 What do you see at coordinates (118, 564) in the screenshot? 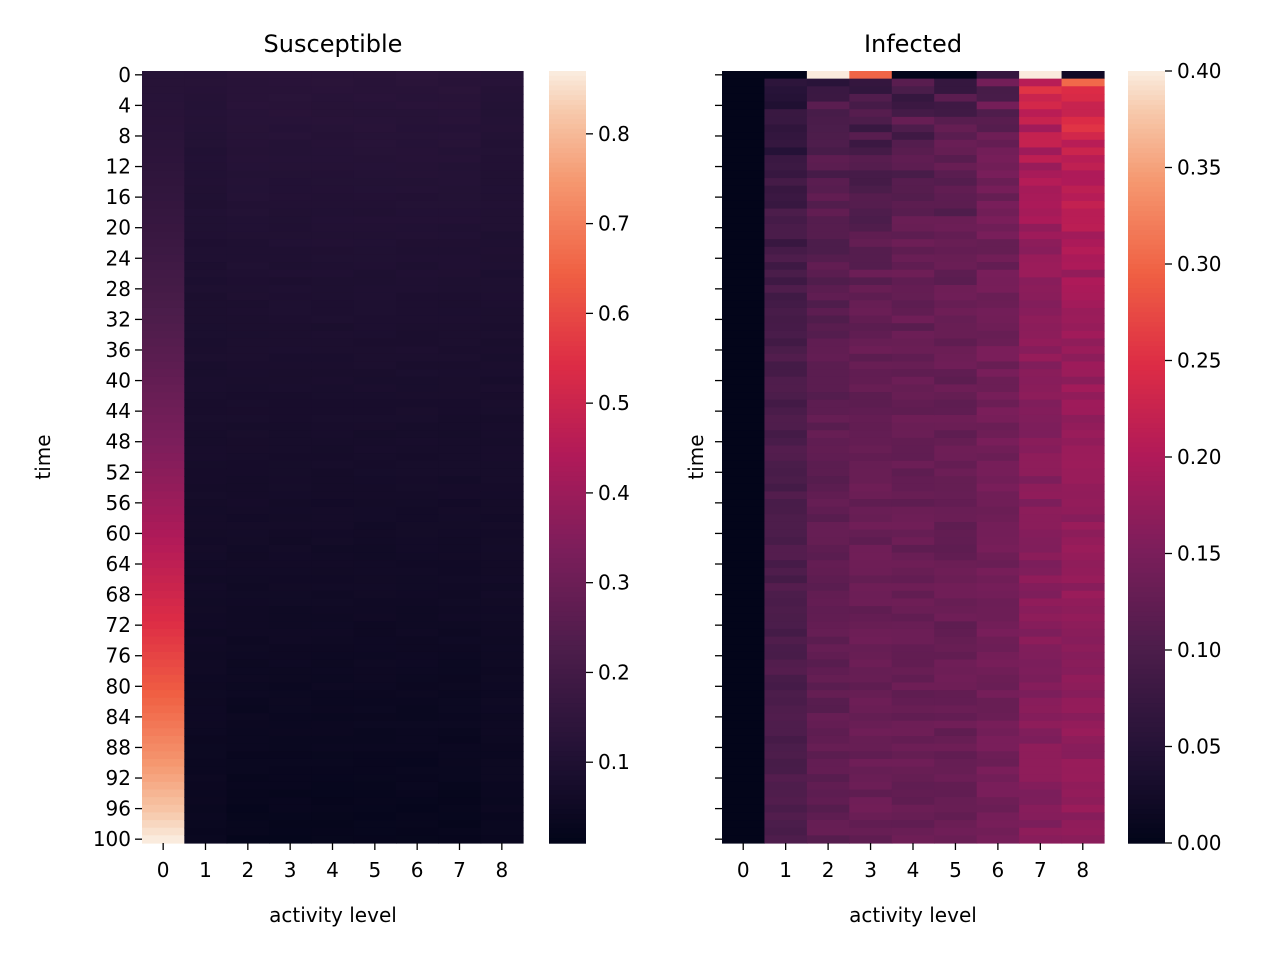
I see `y-tick-label-64: 64` at bounding box center [118, 564].